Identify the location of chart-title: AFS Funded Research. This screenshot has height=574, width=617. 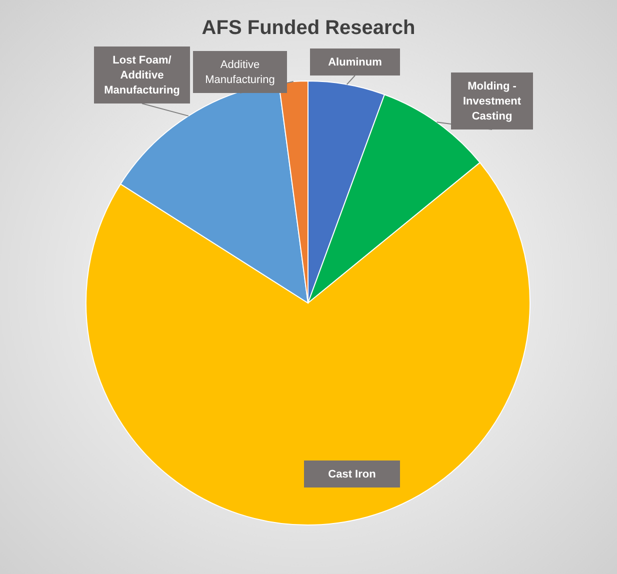
(309, 28).